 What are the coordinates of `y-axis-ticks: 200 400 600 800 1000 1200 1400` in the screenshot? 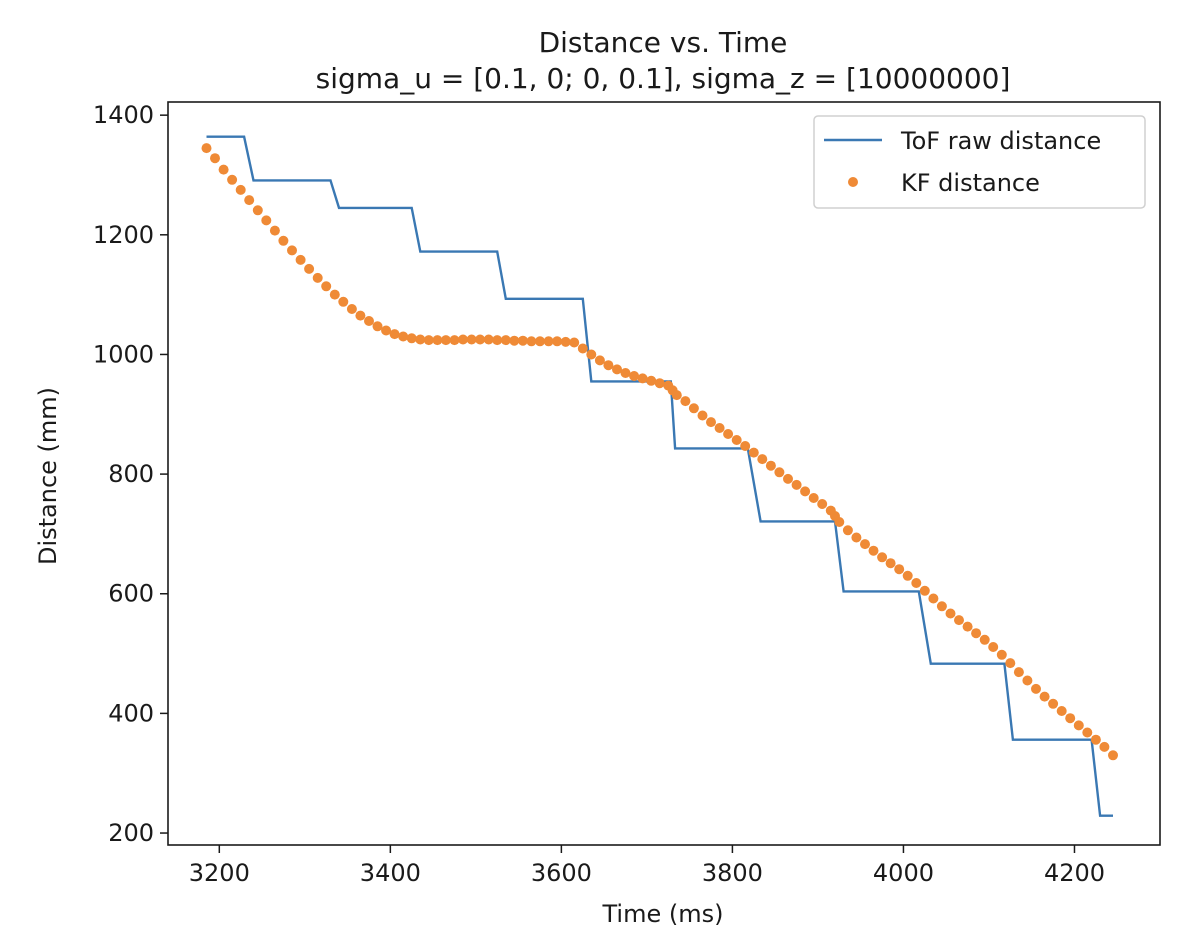 It's located at (130, 474).